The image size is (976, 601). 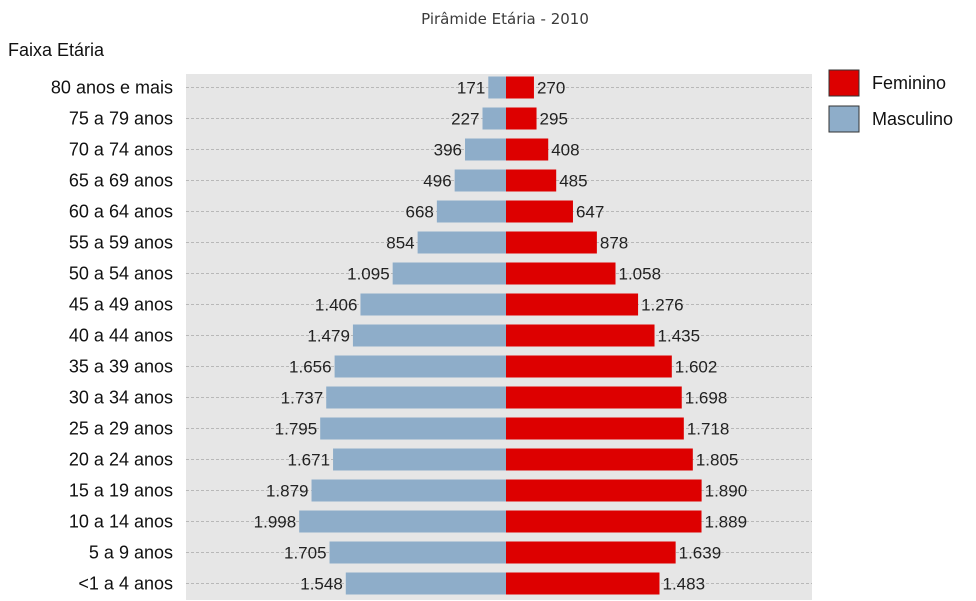 What do you see at coordinates (679, 336) in the screenshot?
I see `value-label-feminino: 1.435` at bounding box center [679, 336].